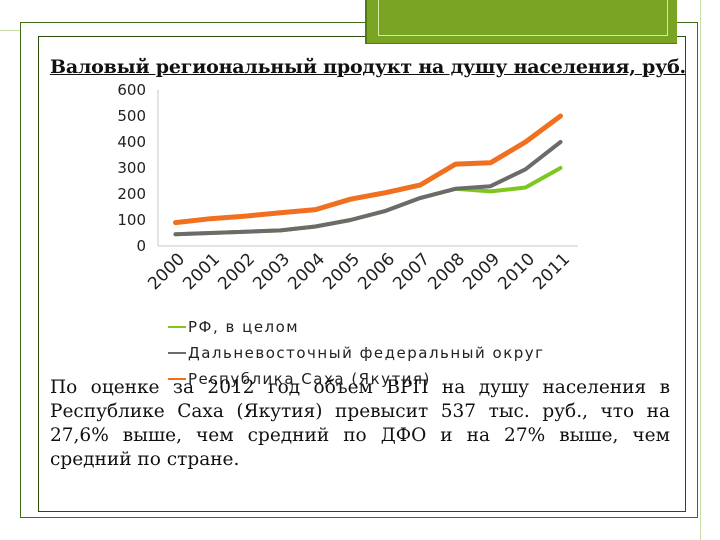 The width and height of the screenshot is (720, 540). Describe the element at coordinates (446, 271) in the screenshot. I see `x-tick-label: 2008` at that location.